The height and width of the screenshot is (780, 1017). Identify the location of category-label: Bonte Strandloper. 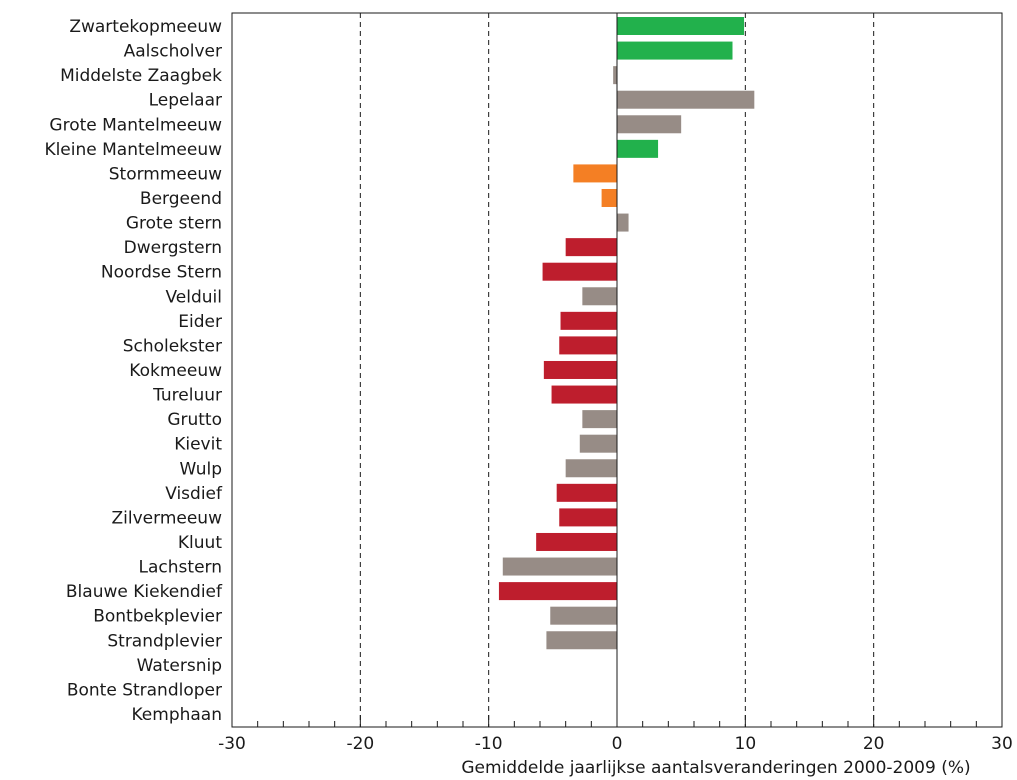
(144, 690).